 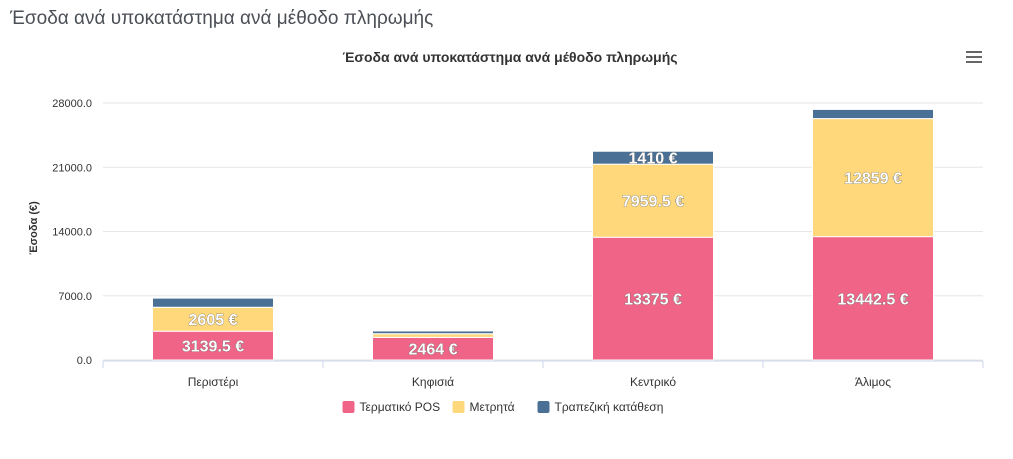 I want to click on data-label: 2464 €, so click(x=433, y=350).